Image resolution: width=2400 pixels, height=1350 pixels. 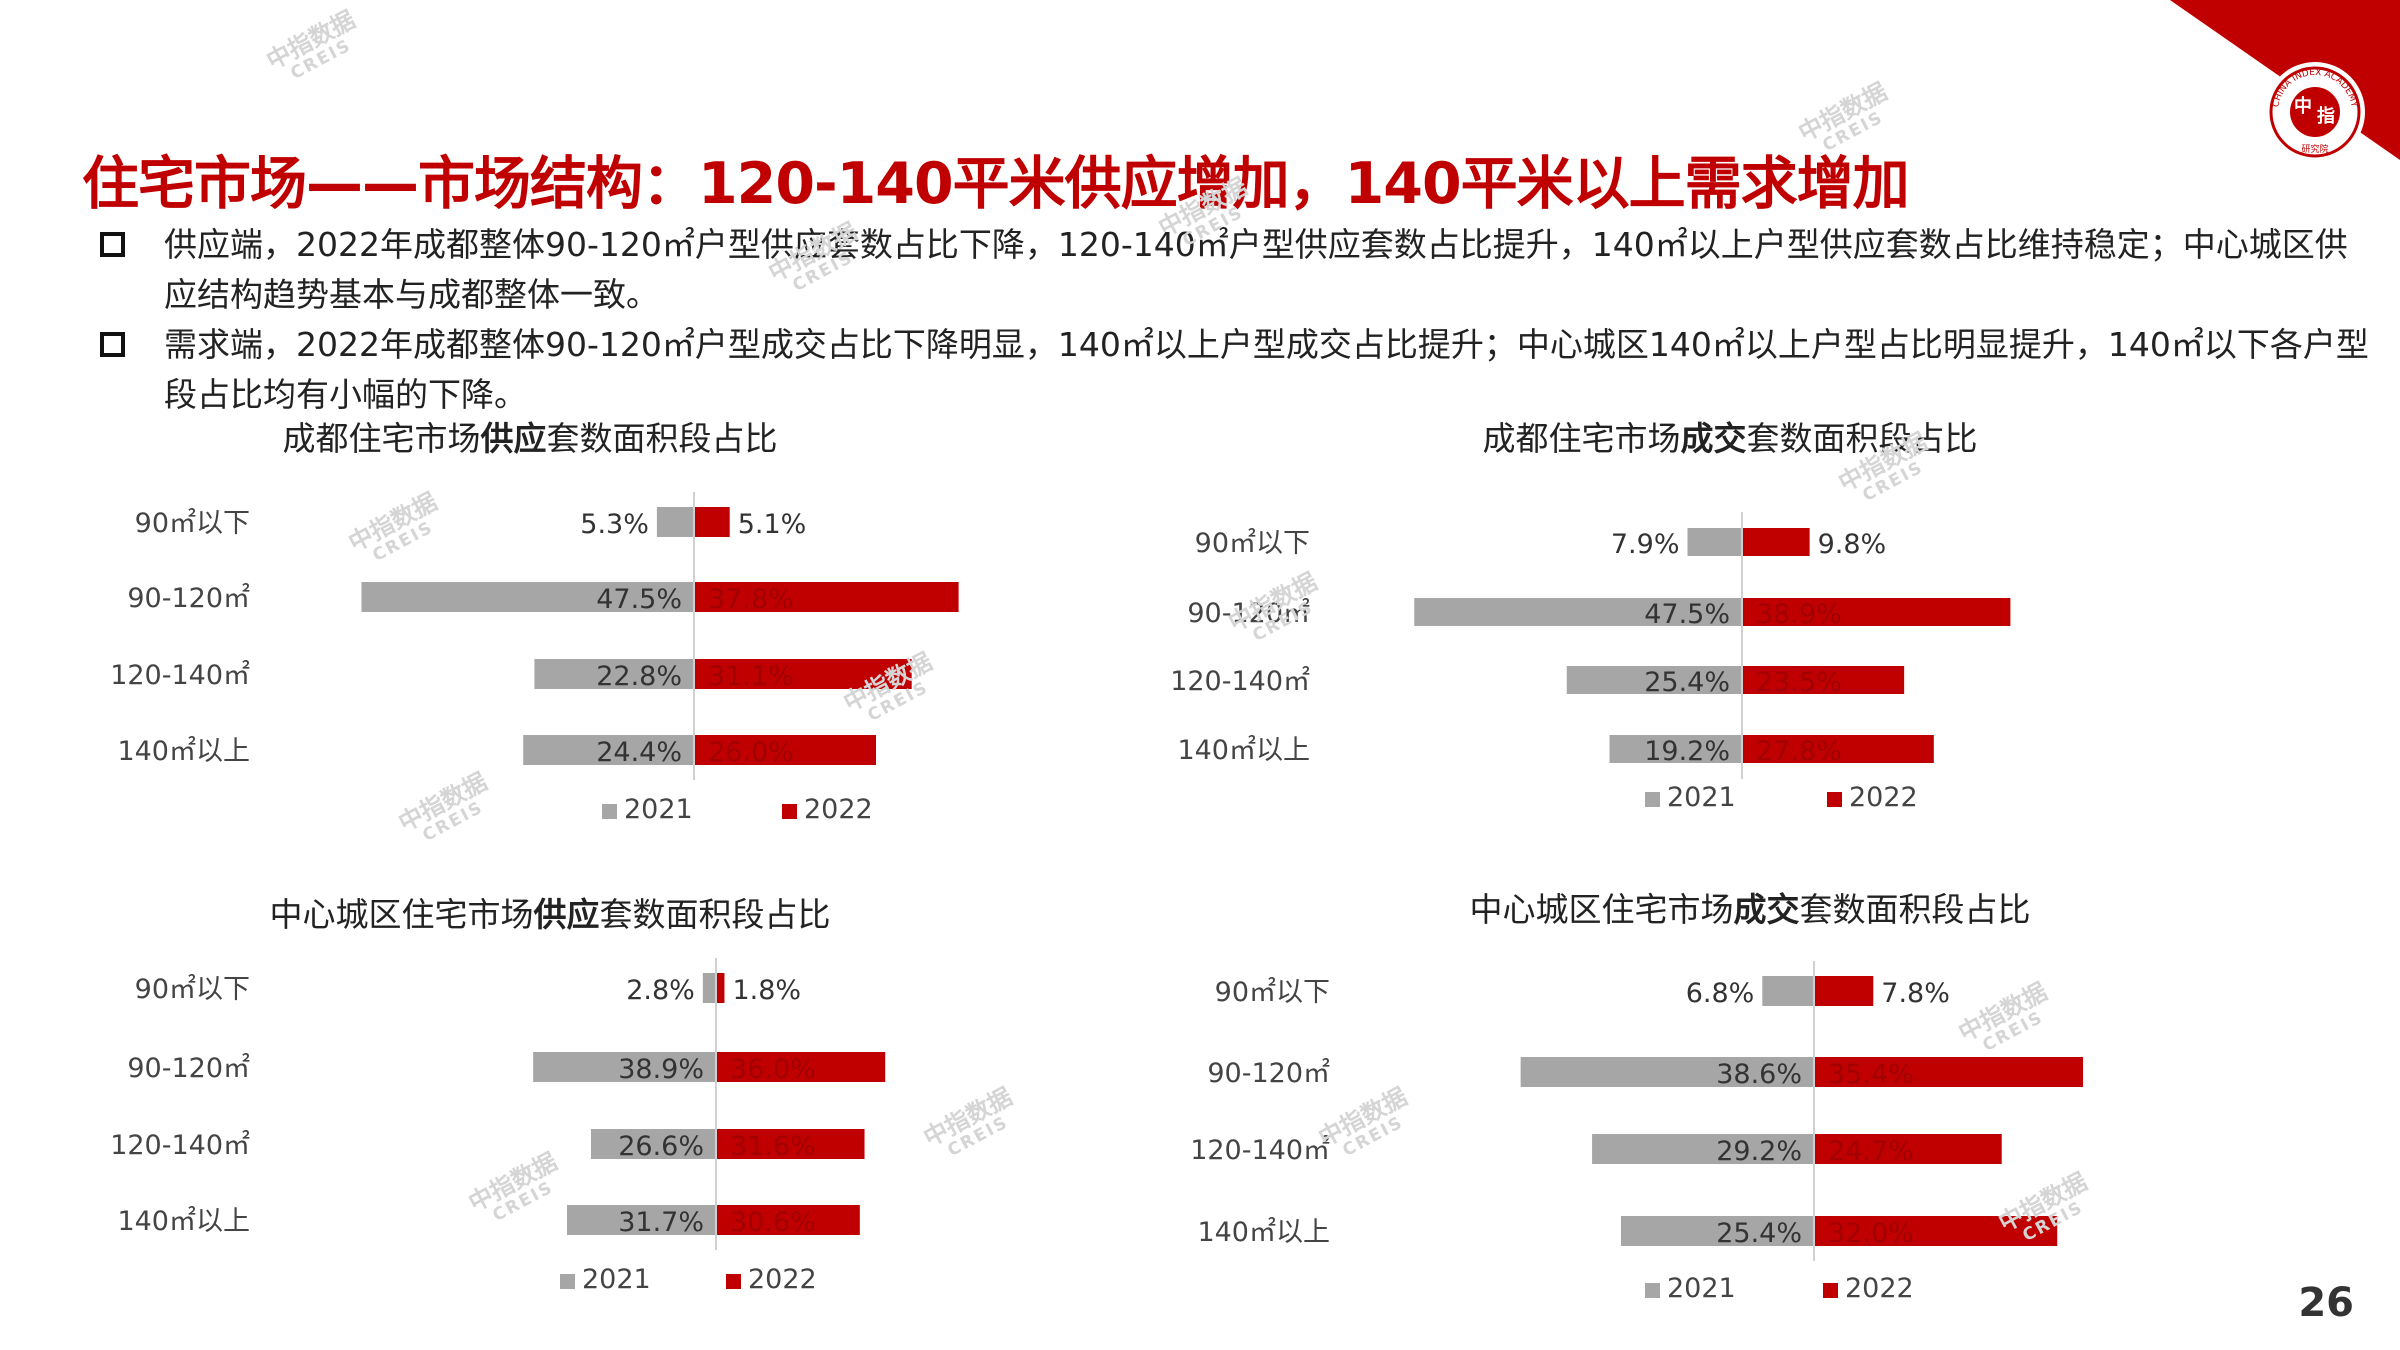 What do you see at coordinates (751, 676) in the screenshot?
I see `data-label-2022: 31.1%` at bounding box center [751, 676].